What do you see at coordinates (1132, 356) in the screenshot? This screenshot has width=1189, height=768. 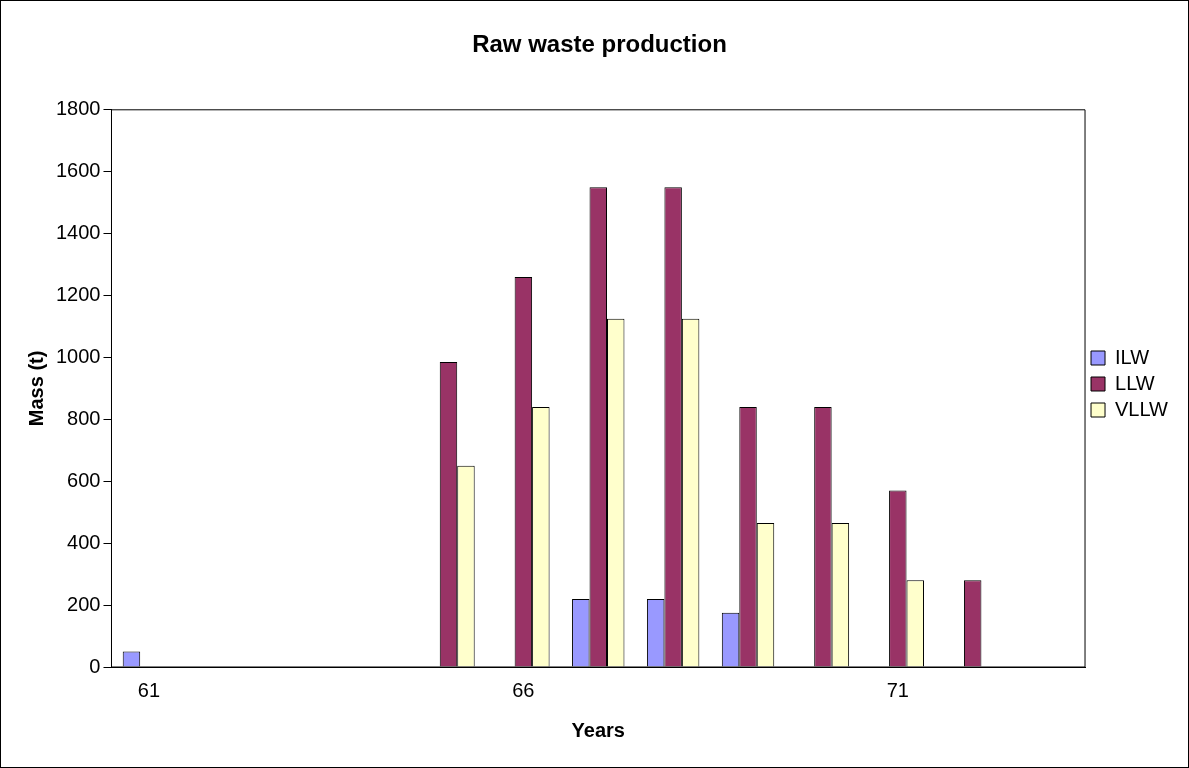 I see `legend-label: ILW` at bounding box center [1132, 356].